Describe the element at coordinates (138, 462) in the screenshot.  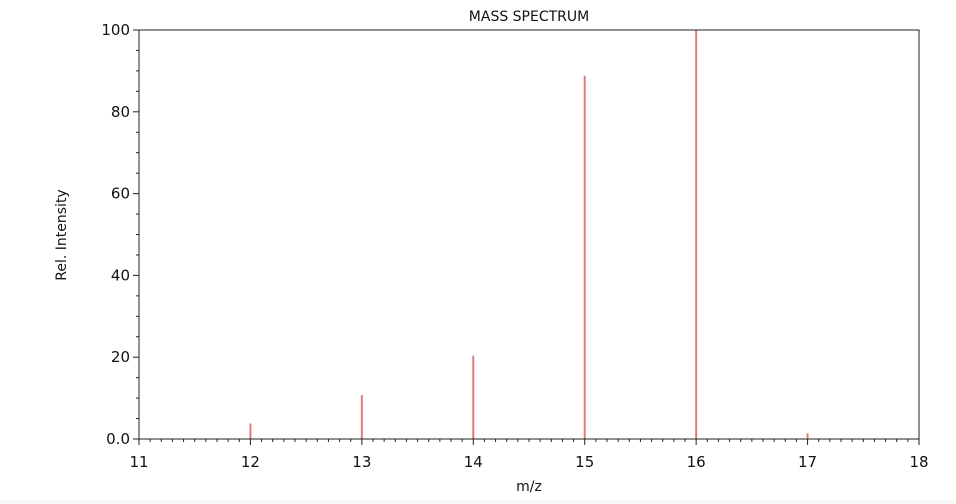
I see `x-tick-label: 11` at that location.